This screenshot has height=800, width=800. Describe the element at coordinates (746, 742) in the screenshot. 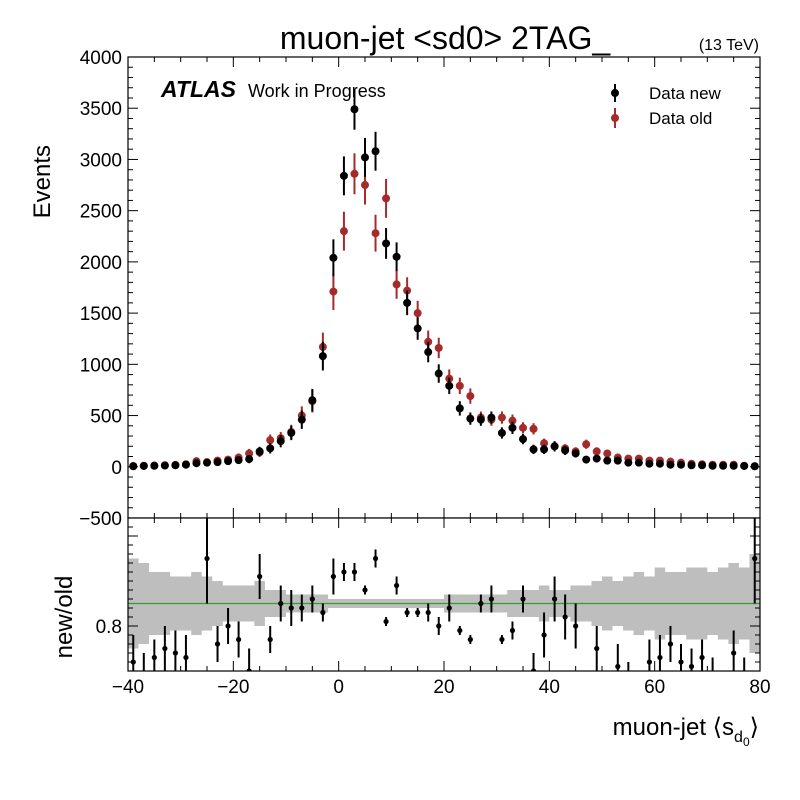

I see `x-axis-label-subsub: 0` at that location.